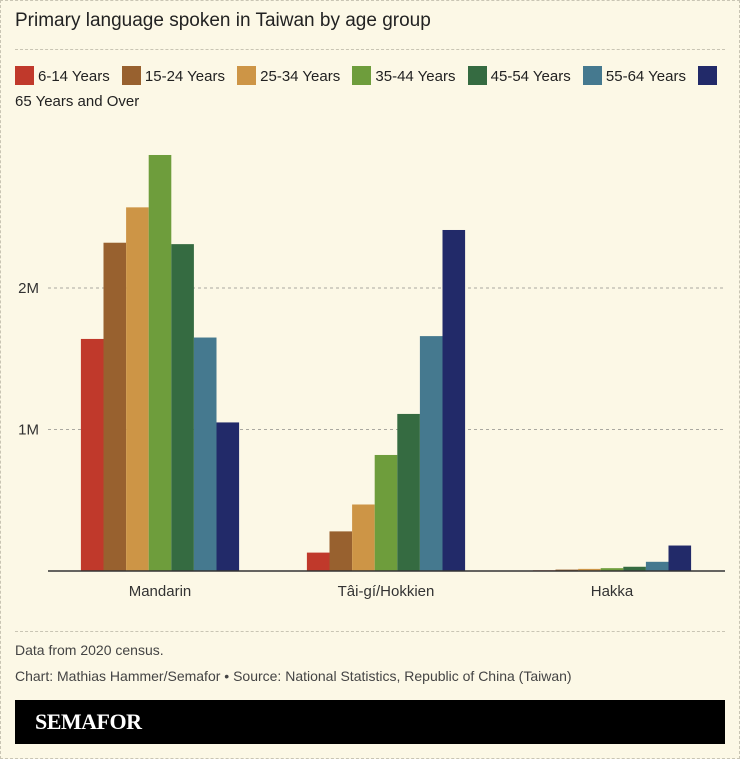  What do you see at coordinates (370, 49) in the screenshot?
I see `title-divider` at bounding box center [370, 49].